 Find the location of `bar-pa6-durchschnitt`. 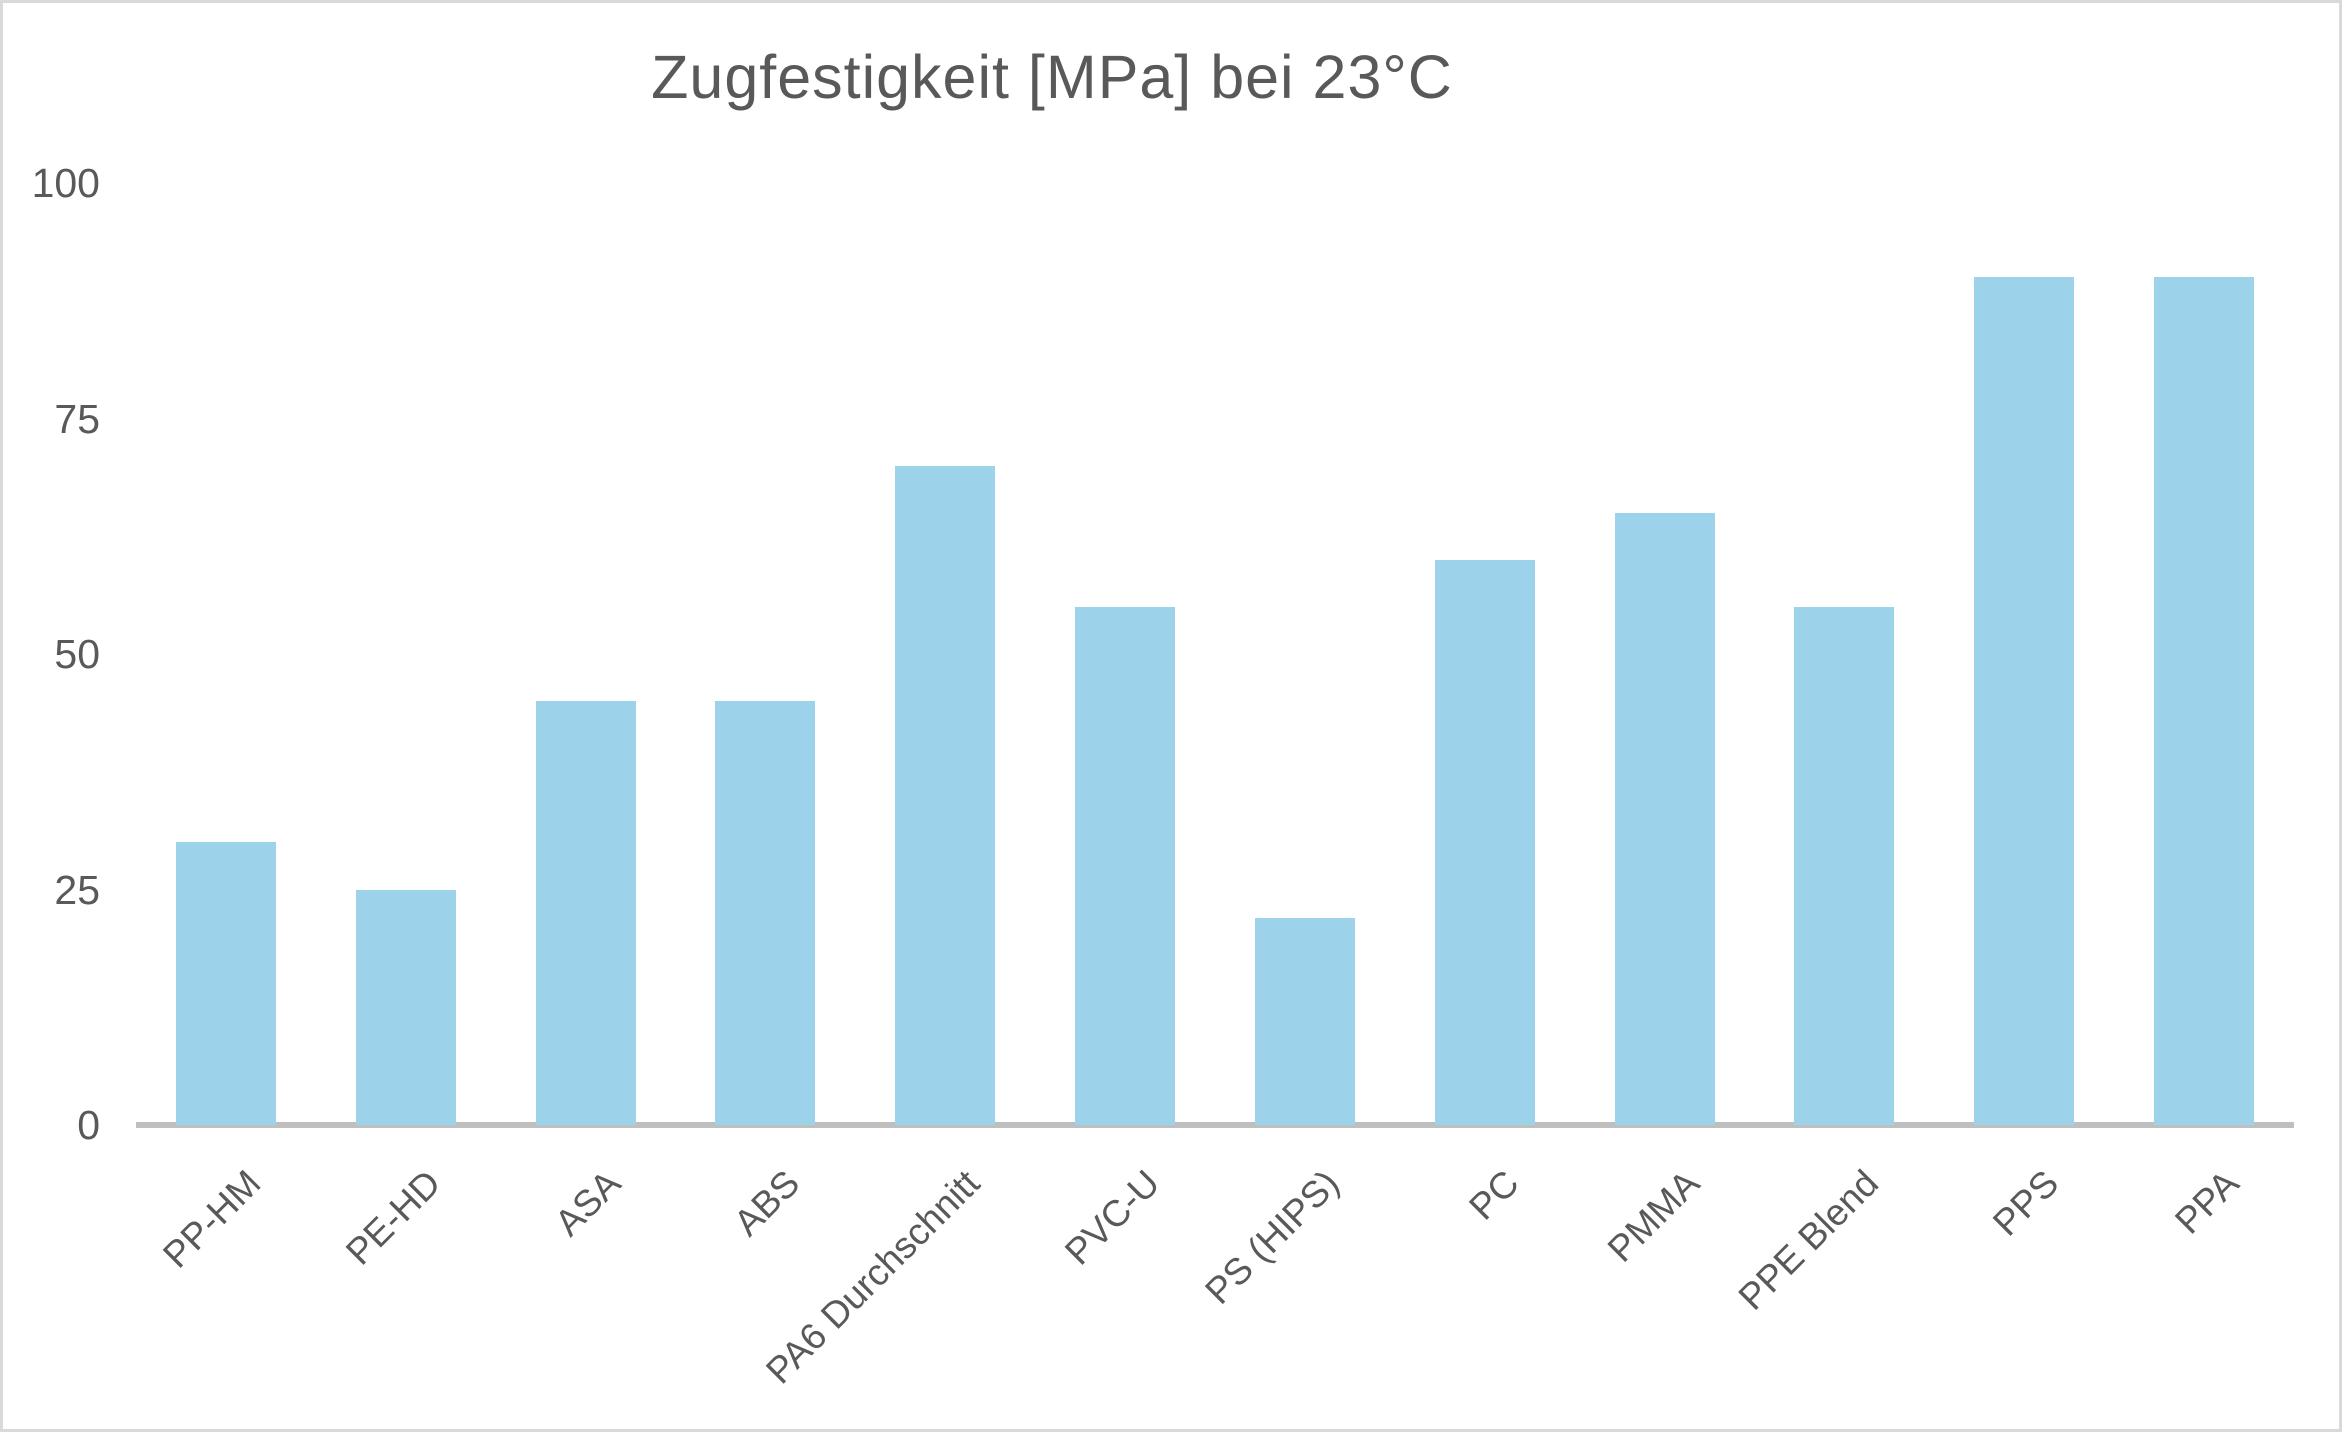

bar-pa6-durchschnitt is located at coordinates (945, 795).